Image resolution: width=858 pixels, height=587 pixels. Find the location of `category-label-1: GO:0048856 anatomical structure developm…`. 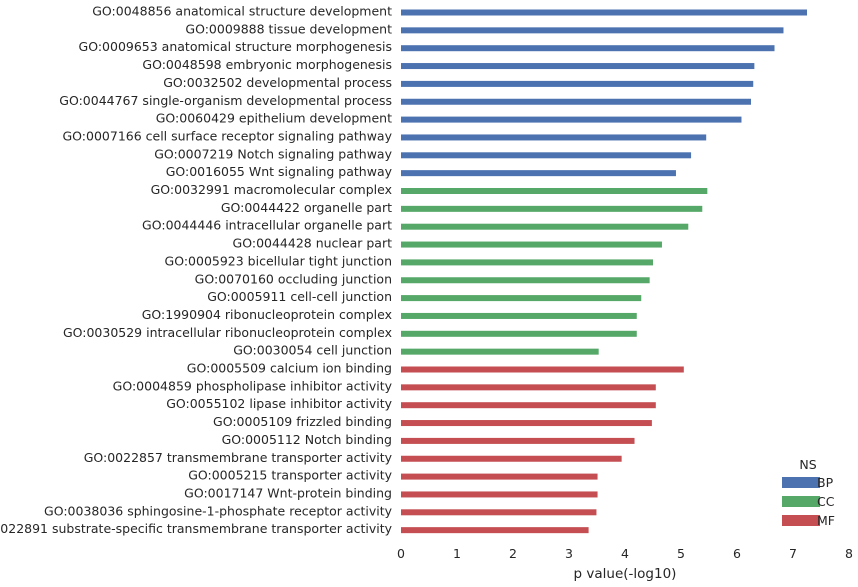

category-label-1: GO:0048856 anatomical structure developm… is located at coordinates (242, 11).